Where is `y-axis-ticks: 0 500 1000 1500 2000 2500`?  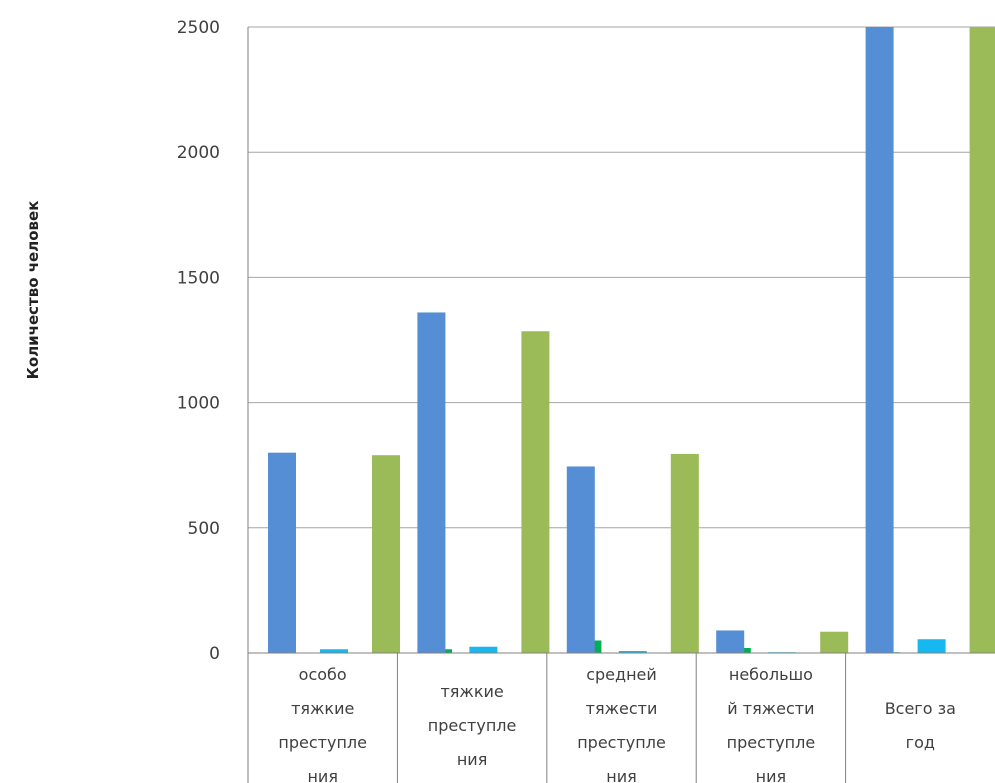 y-axis-ticks: 0 500 1000 1500 2000 2500 is located at coordinates (198, 341).